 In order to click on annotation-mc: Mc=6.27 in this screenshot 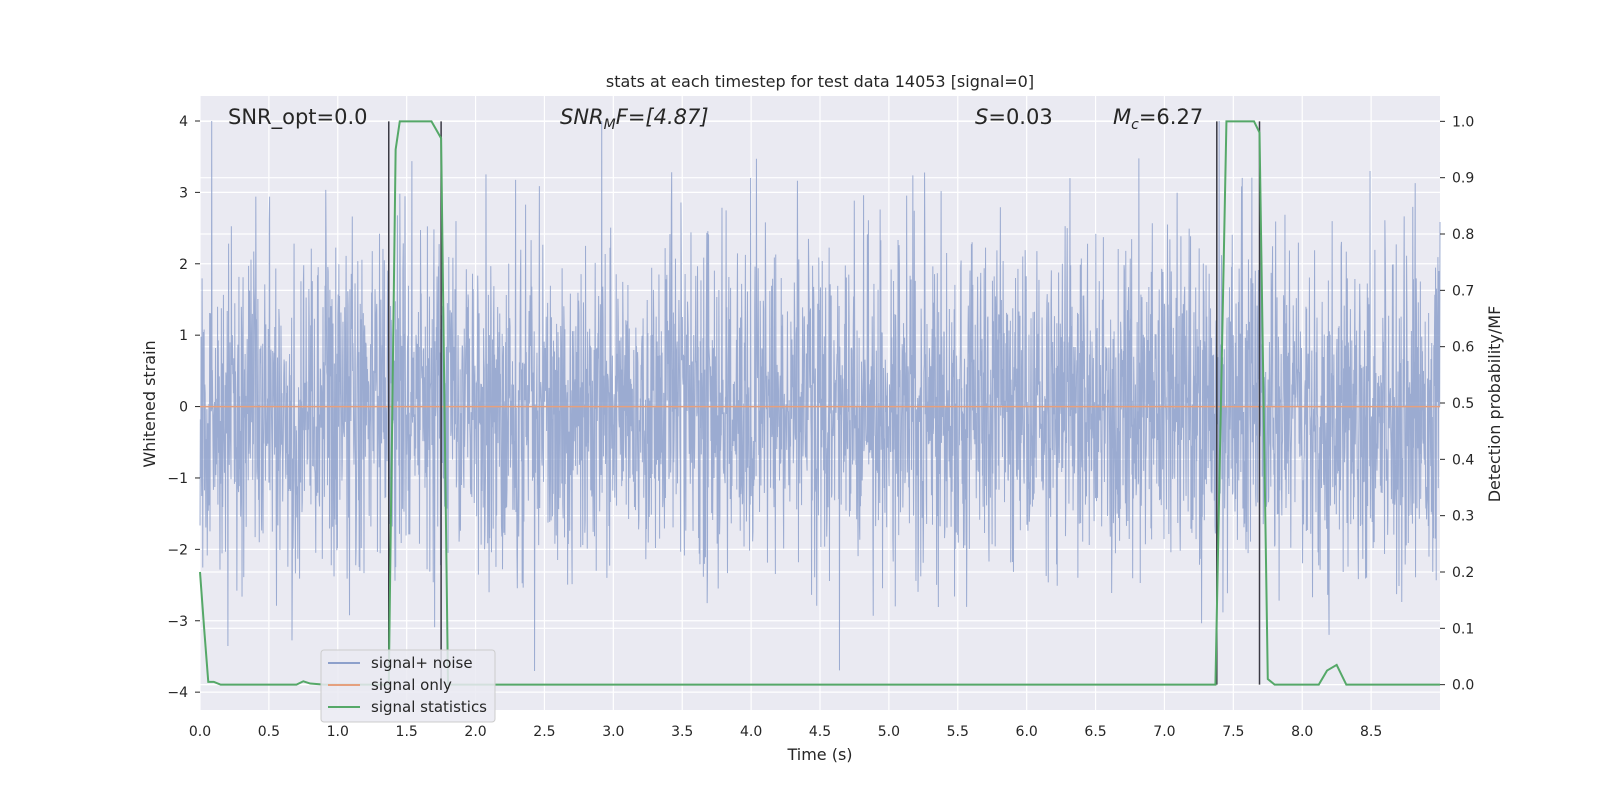, I will do `click(1158, 119)`.